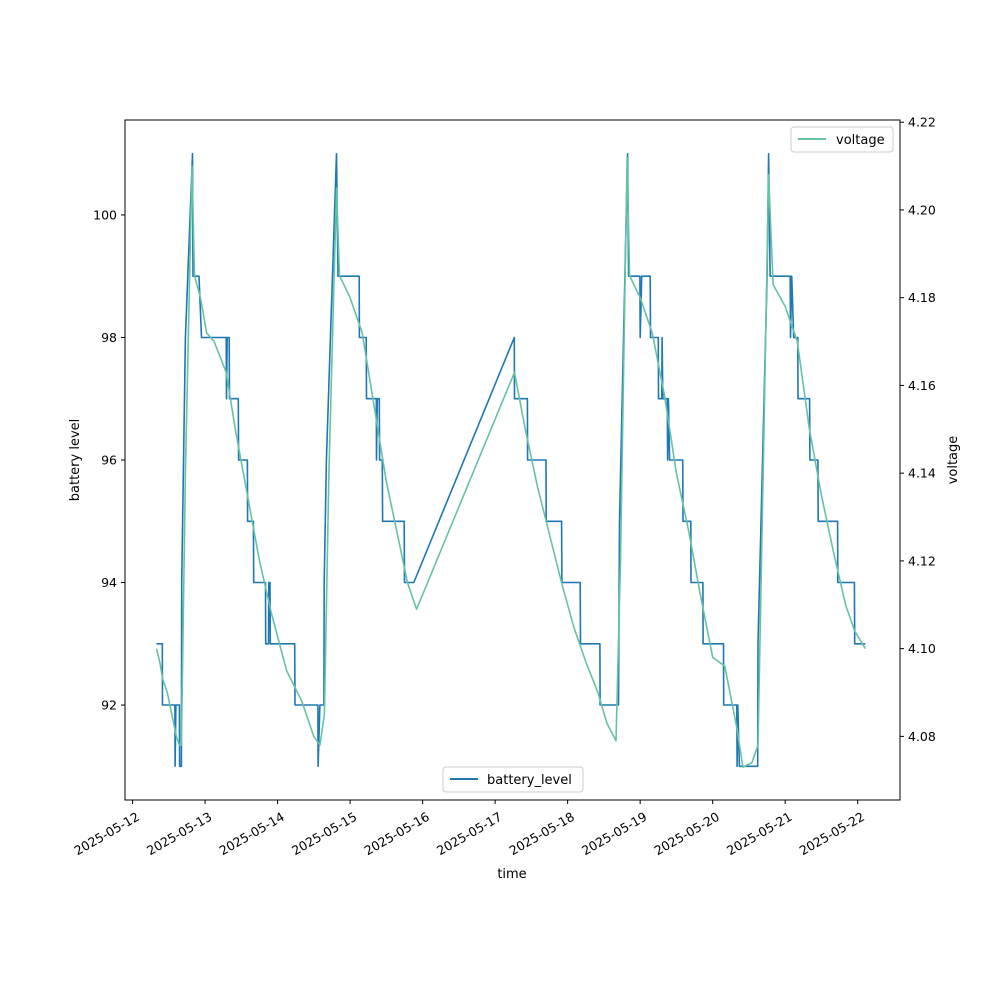  Describe the element at coordinates (860, 140) in the screenshot. I see `legend-voltage-label: voltage` at that location.